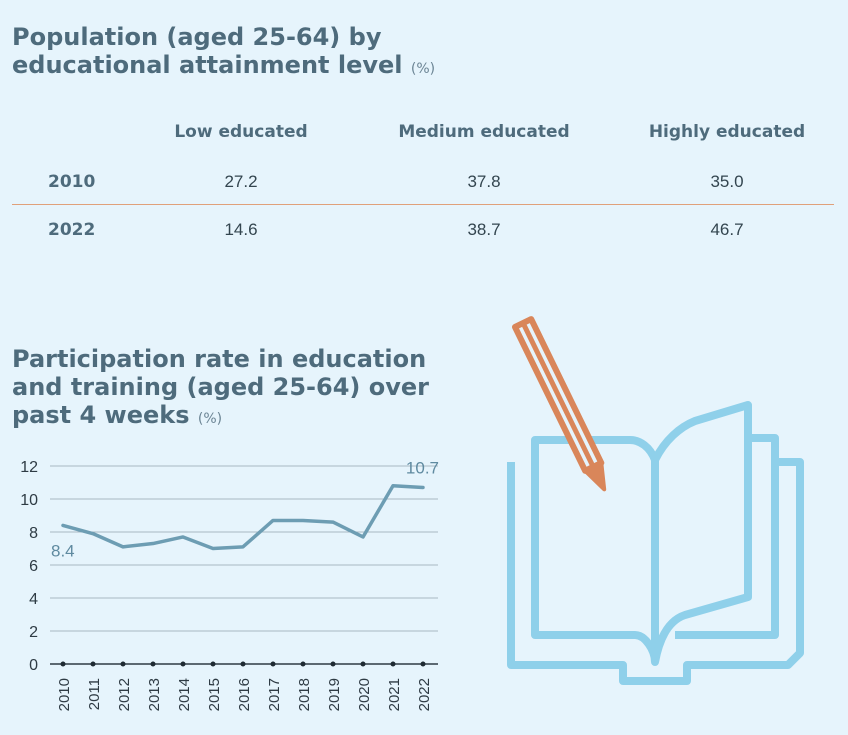 This screenshot has width=848, height=735. I want to click on book-right-back-page, so click(727, 536).